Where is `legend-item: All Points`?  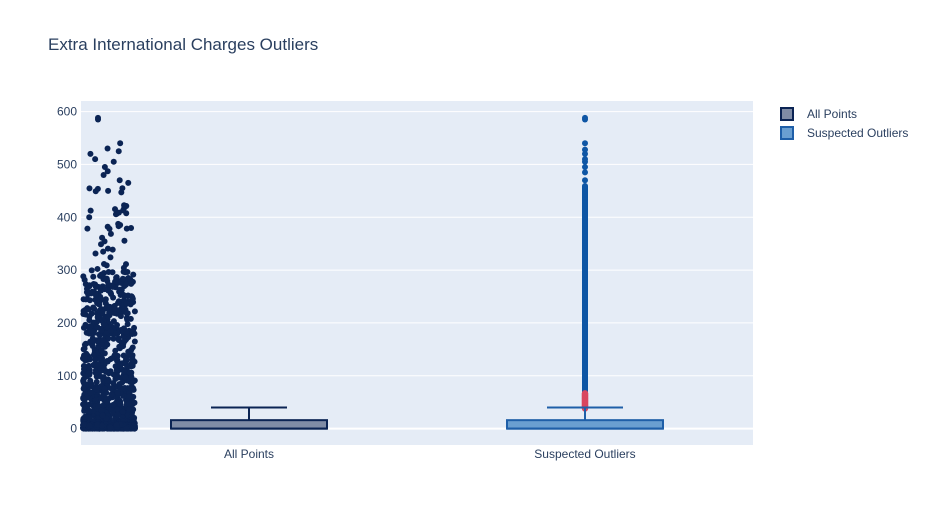
legend-item: All Points is located at coordinates (818, 114).